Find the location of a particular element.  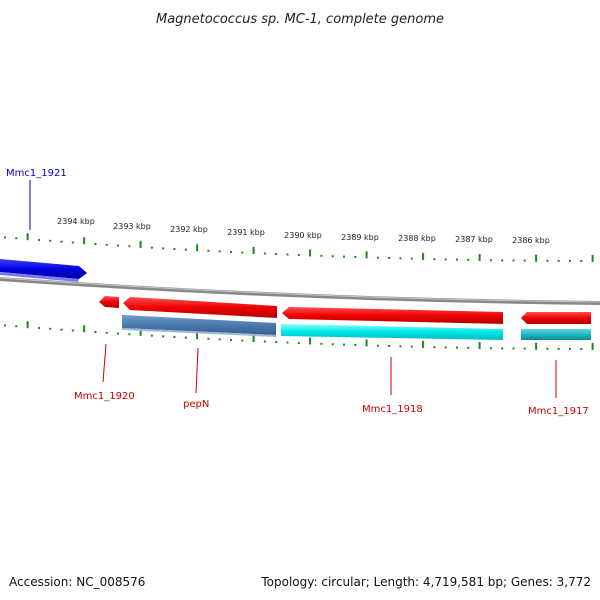

kbp-label: 2392 kbp is located at coordinates (189, 229).